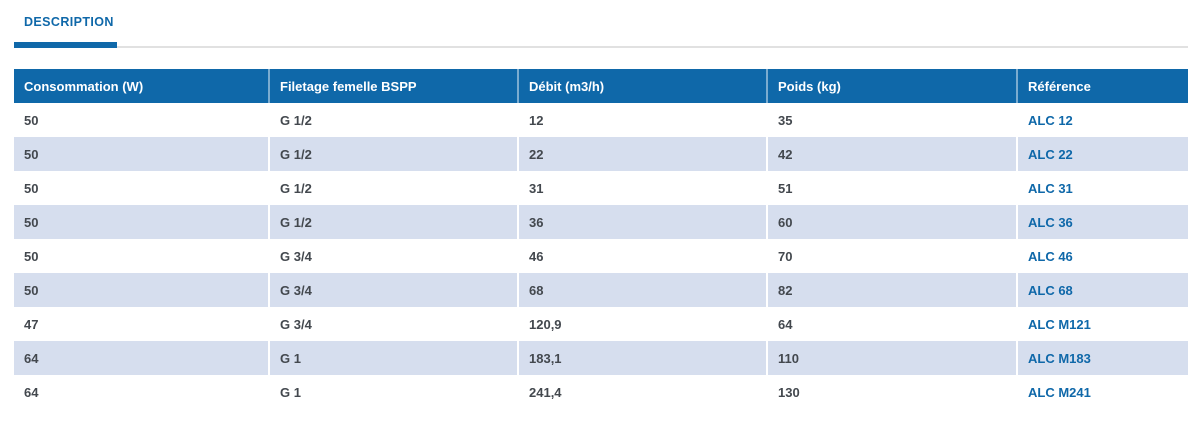 This screenshot has width=1202, height=430. Describe the element at coordinates (1102, 392) in the screenshot. I see `cell-reference: ALC M241` at that location.